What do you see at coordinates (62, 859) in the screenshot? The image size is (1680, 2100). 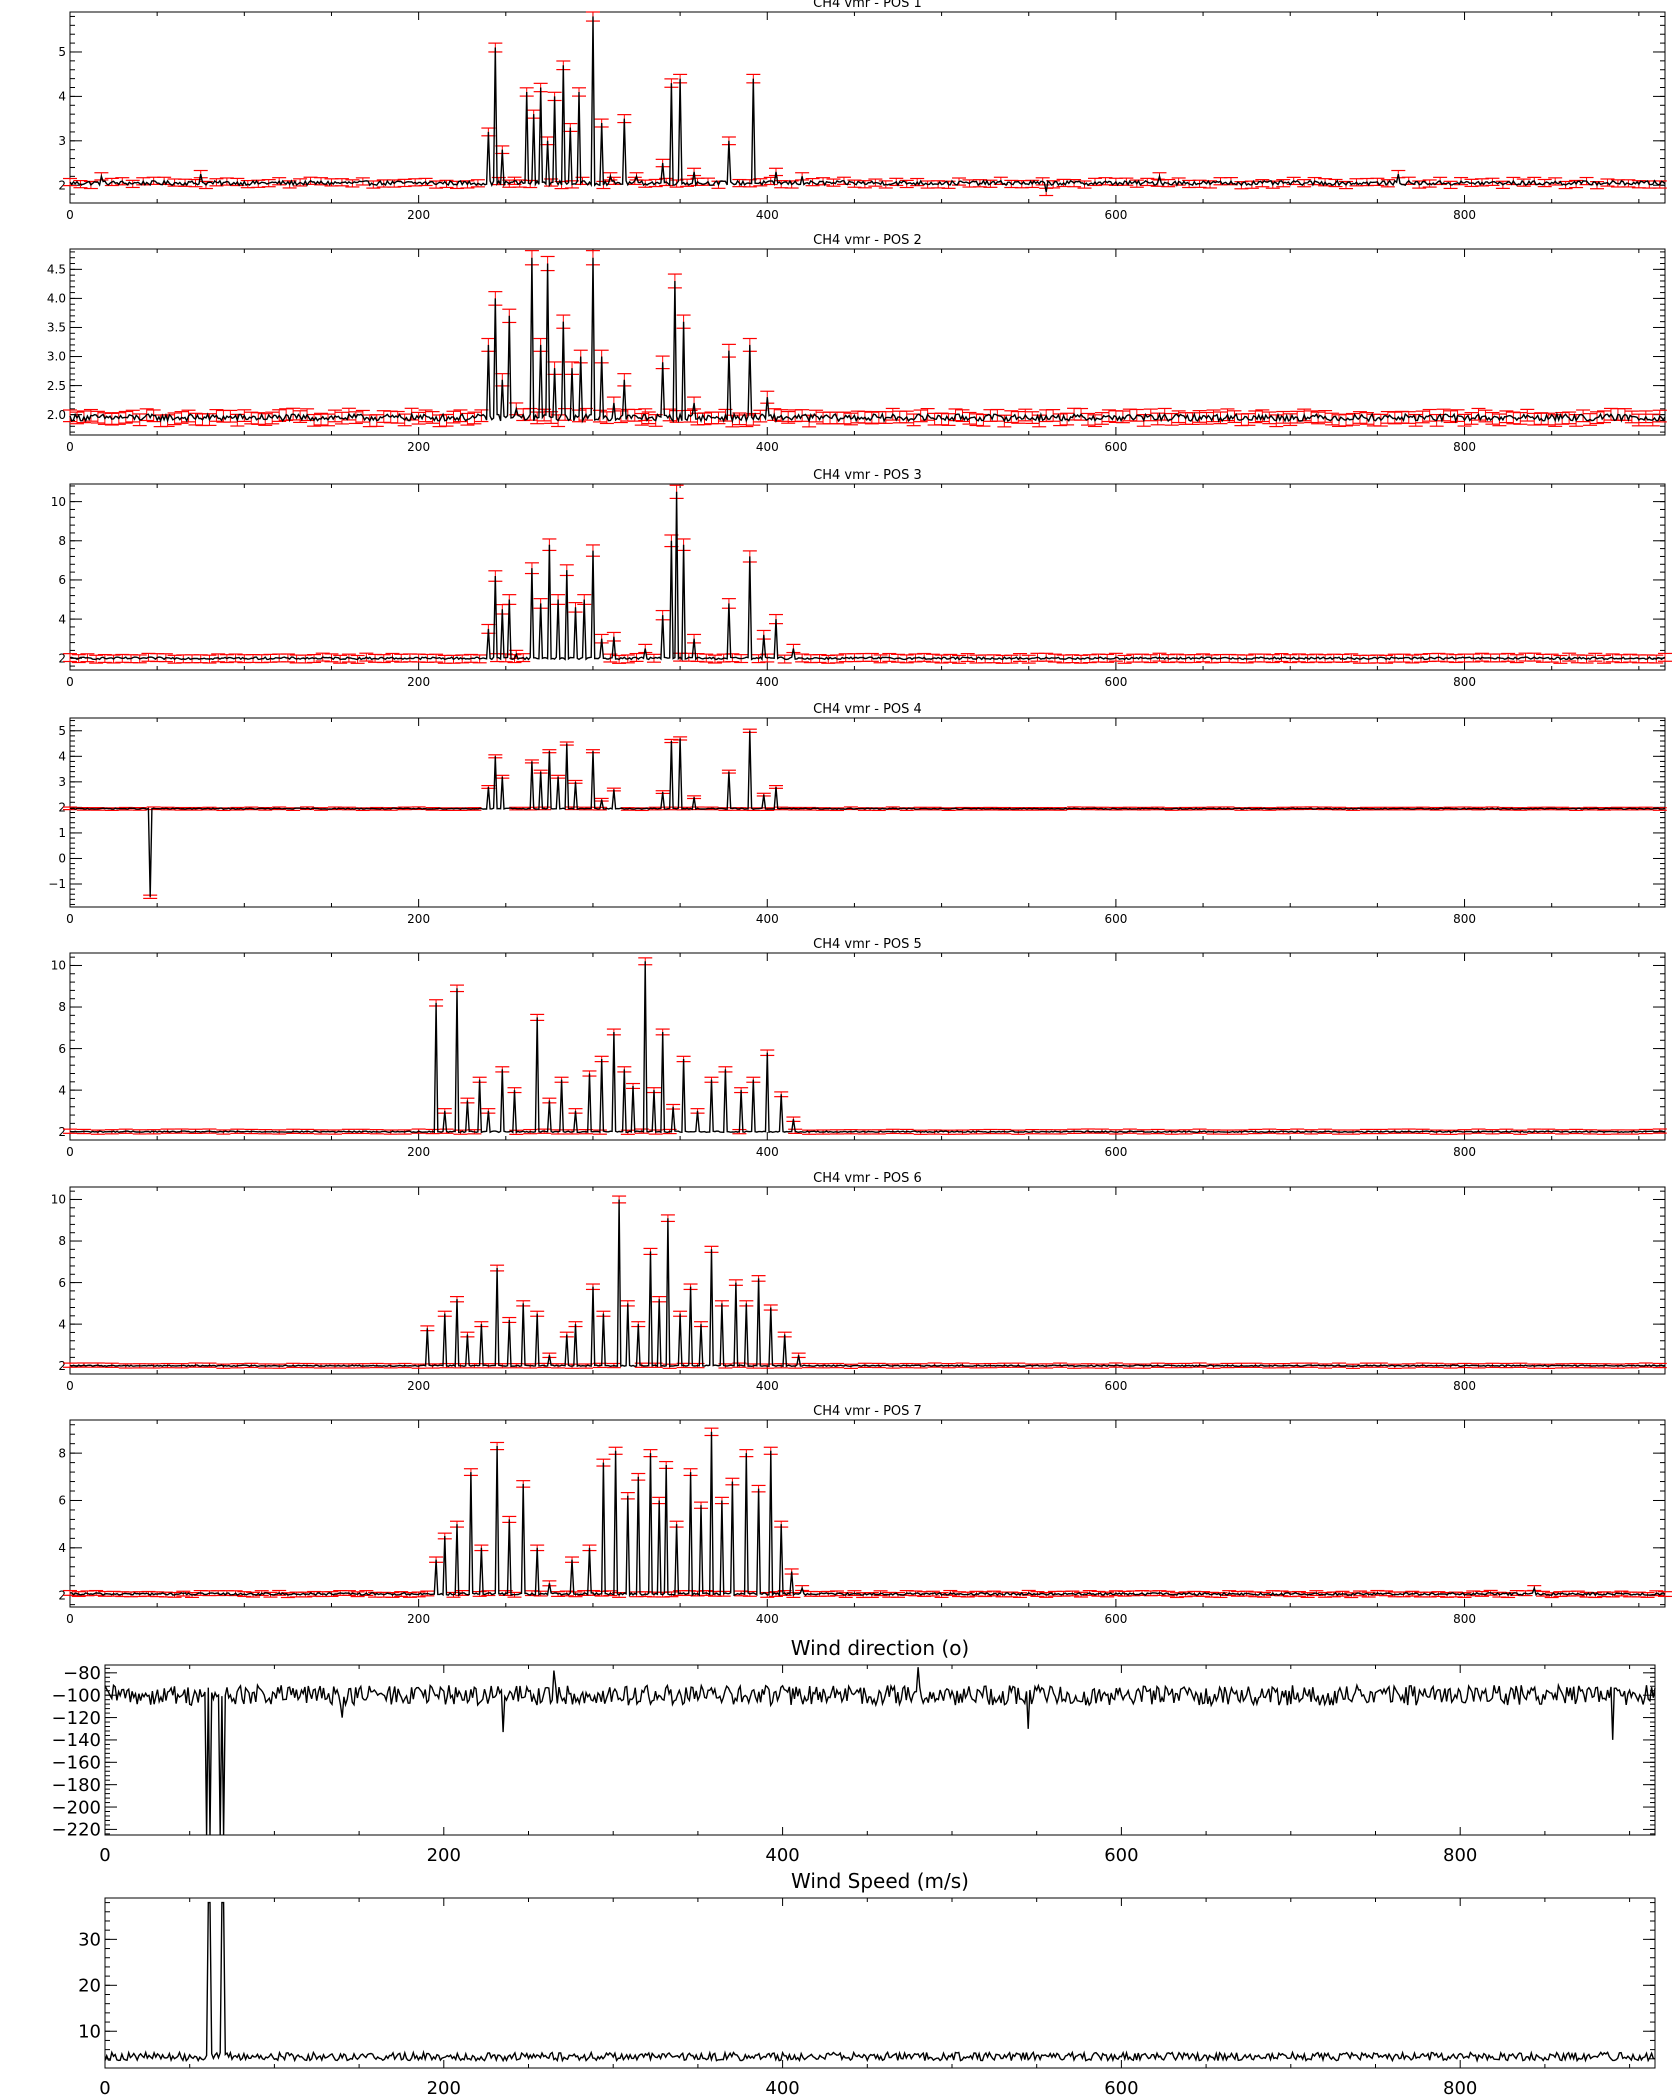 I see `y-tick-label: 0` at bounding box center [62, 859].